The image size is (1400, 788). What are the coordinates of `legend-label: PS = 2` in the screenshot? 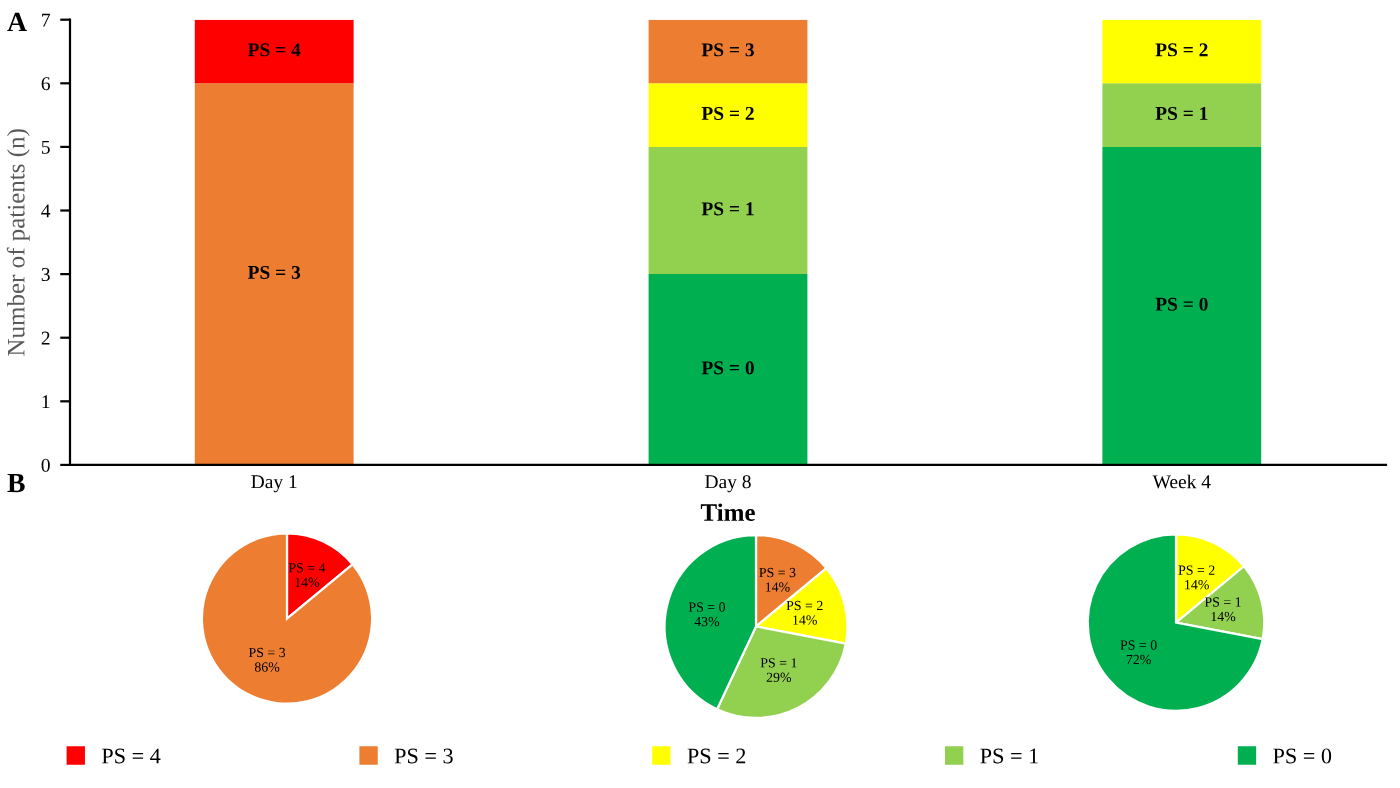 It's located at (716, 756).